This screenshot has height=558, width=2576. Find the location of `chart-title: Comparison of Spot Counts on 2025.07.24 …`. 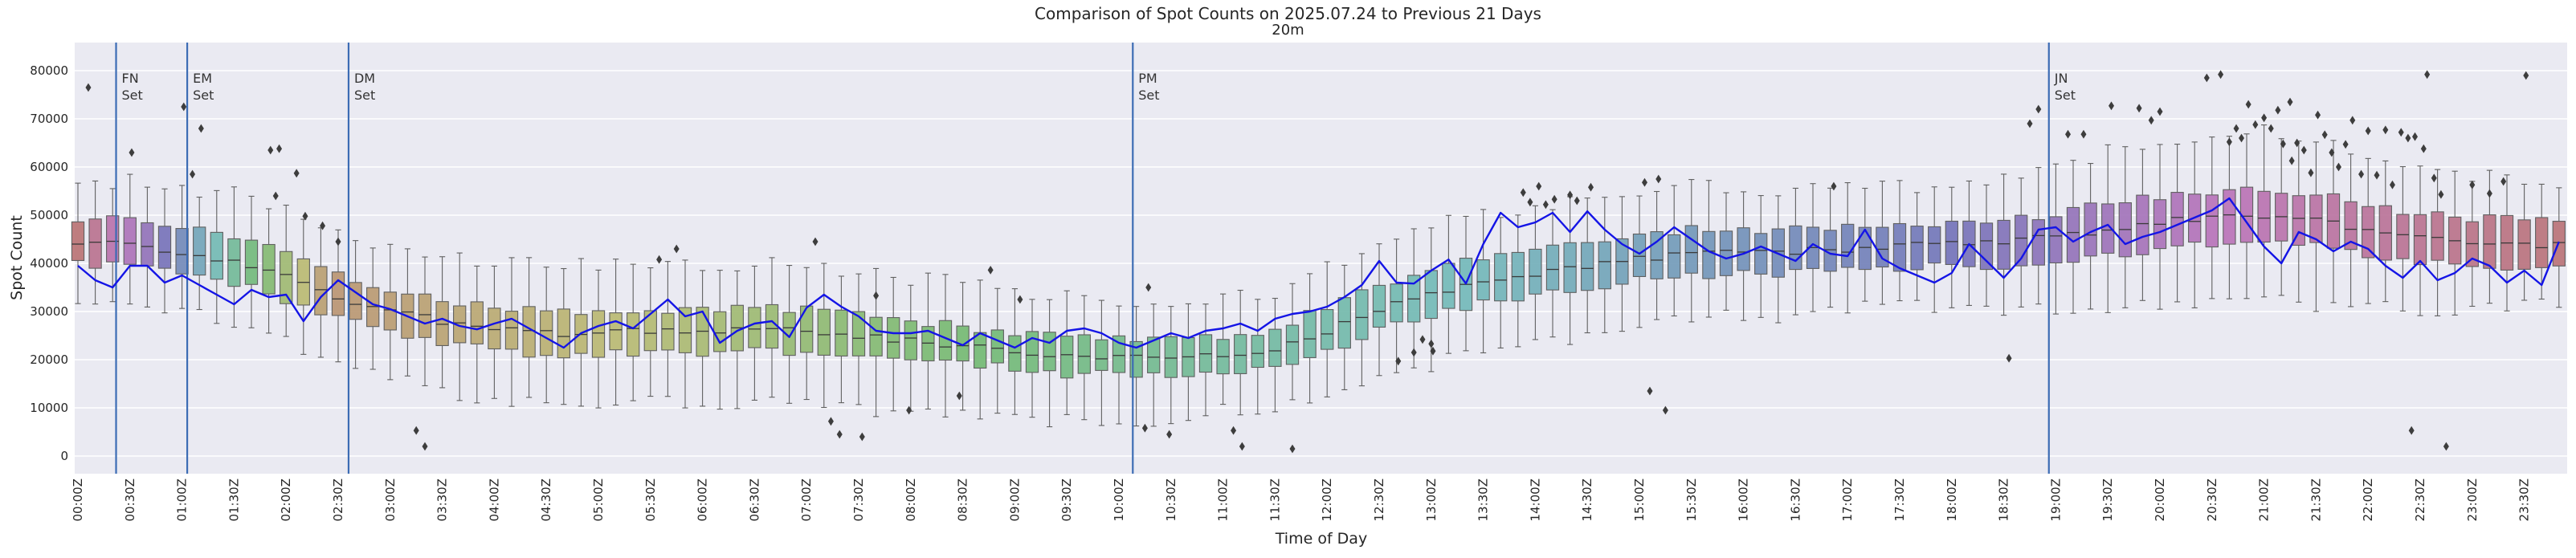

chart-title: Comparison of Spot Counts on 2025.07.24 … is located at coordinates (1288, 13).